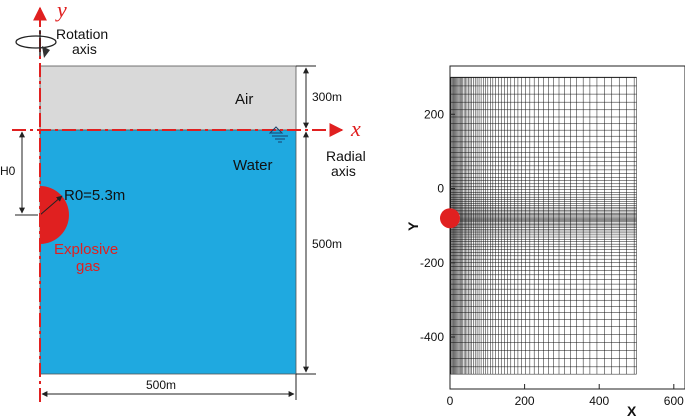  Describe the element at coordinates (674, 401) in the screenshot. I see `x-tick-label: 600` at that location.